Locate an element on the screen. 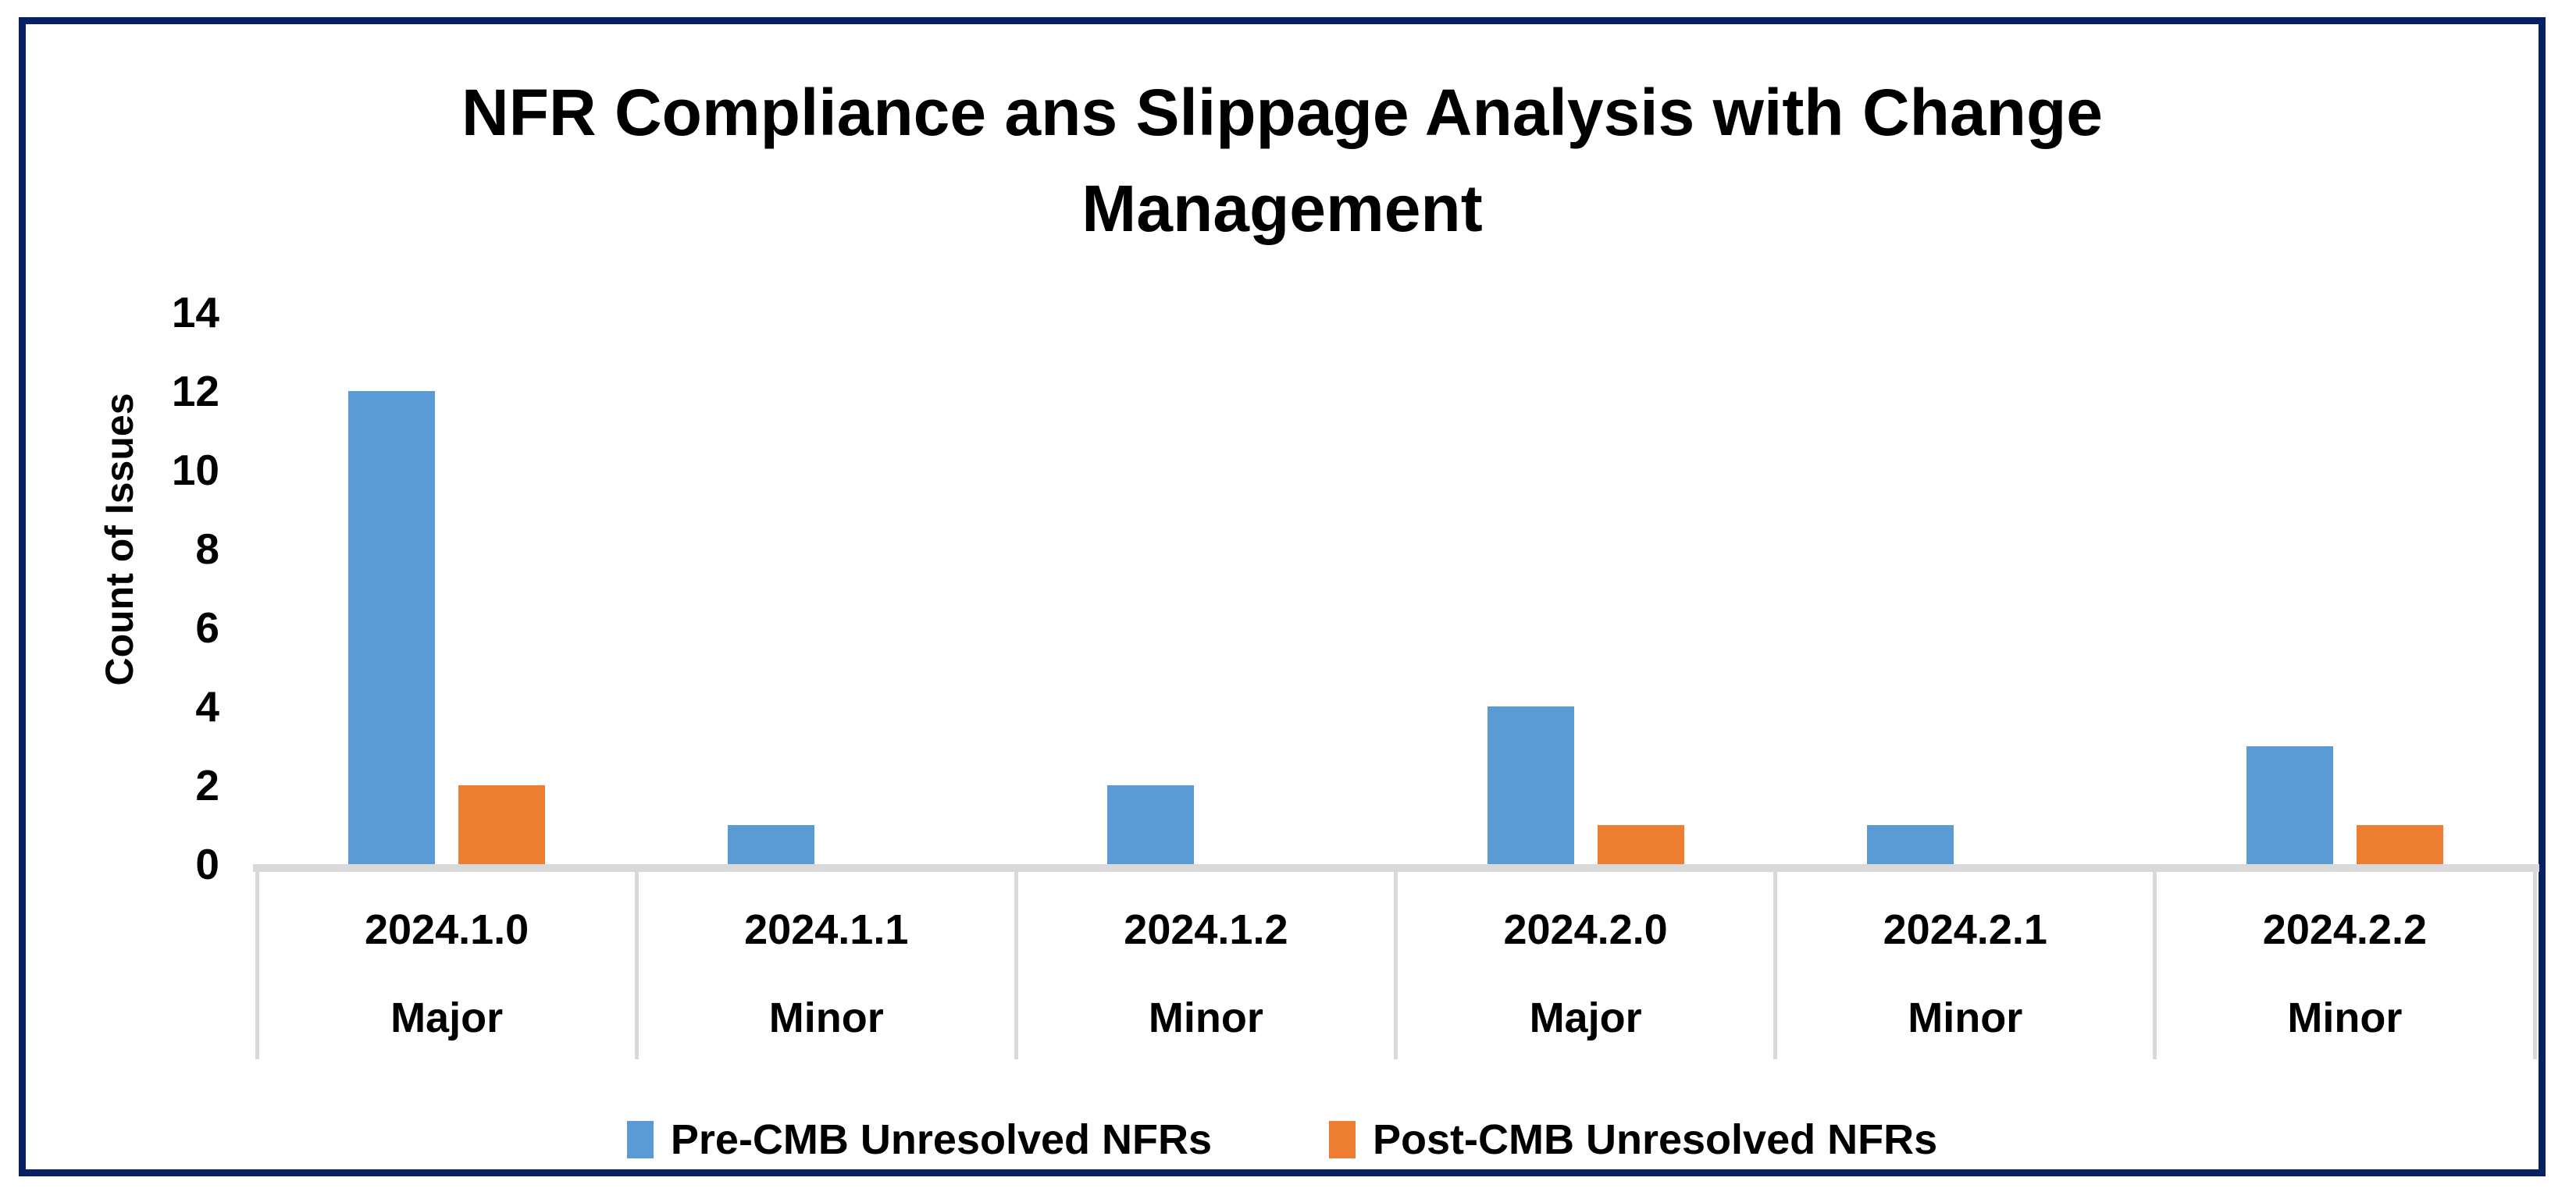 Image resolution: width=2576 pixels, height=1199 pixels. y-tick-label: 6 is located at coordinates (207, 627).